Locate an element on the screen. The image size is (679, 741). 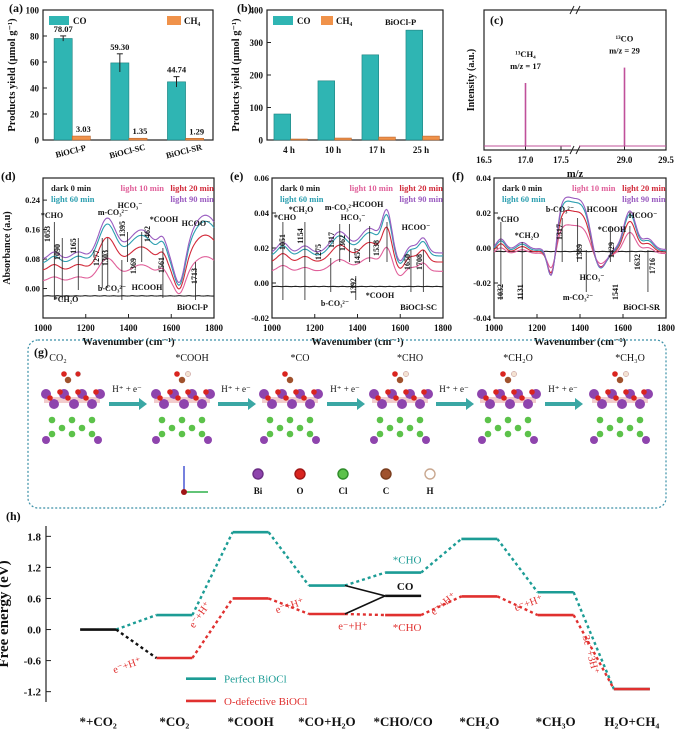
bar-ch4 is located at coordinates (81, 138).